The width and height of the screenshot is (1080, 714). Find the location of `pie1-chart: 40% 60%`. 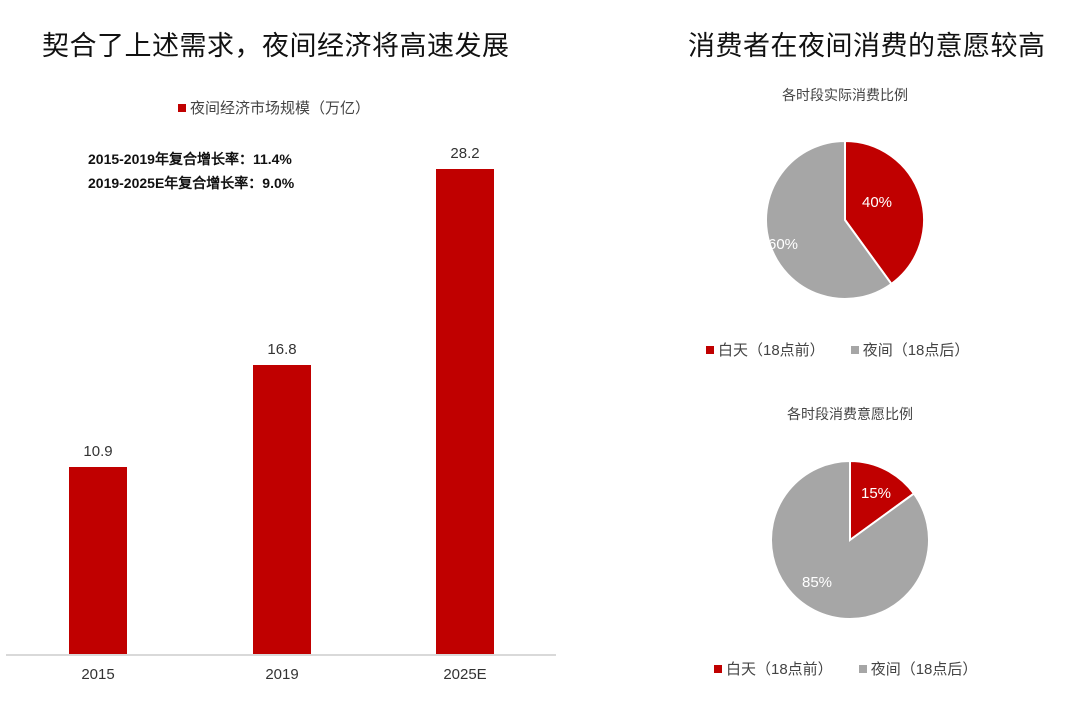

pie1-chart: 40% 60% is located at coordinates (845, 219).